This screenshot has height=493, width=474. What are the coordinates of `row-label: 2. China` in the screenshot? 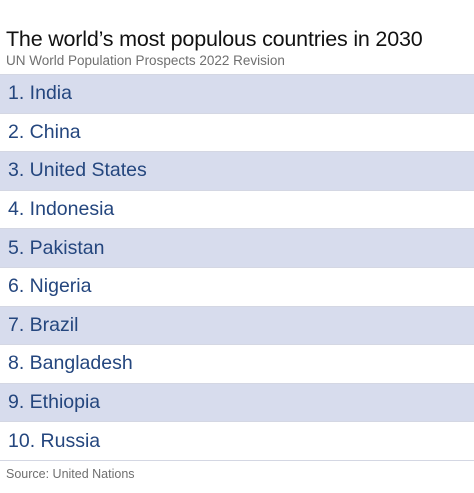 It's located at (44, 131).